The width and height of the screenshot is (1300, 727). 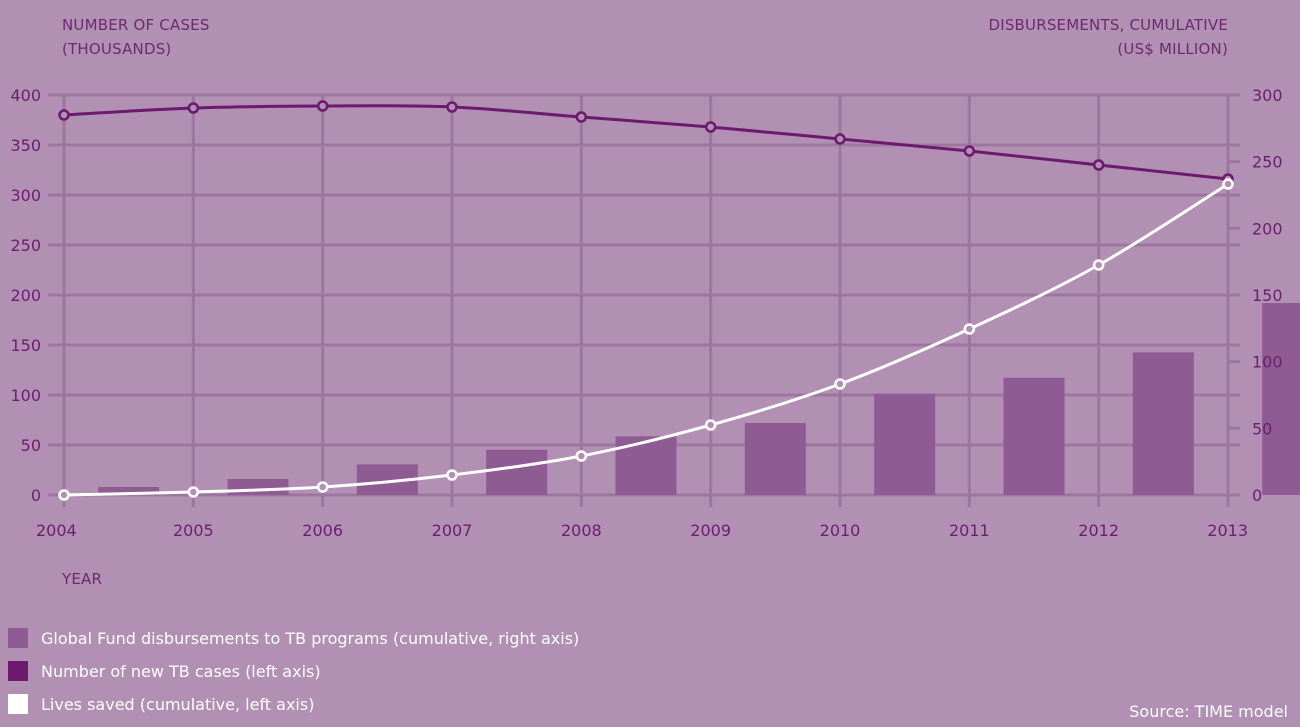 I want to click on lives-point-2012, so click(x=1098, y=265).